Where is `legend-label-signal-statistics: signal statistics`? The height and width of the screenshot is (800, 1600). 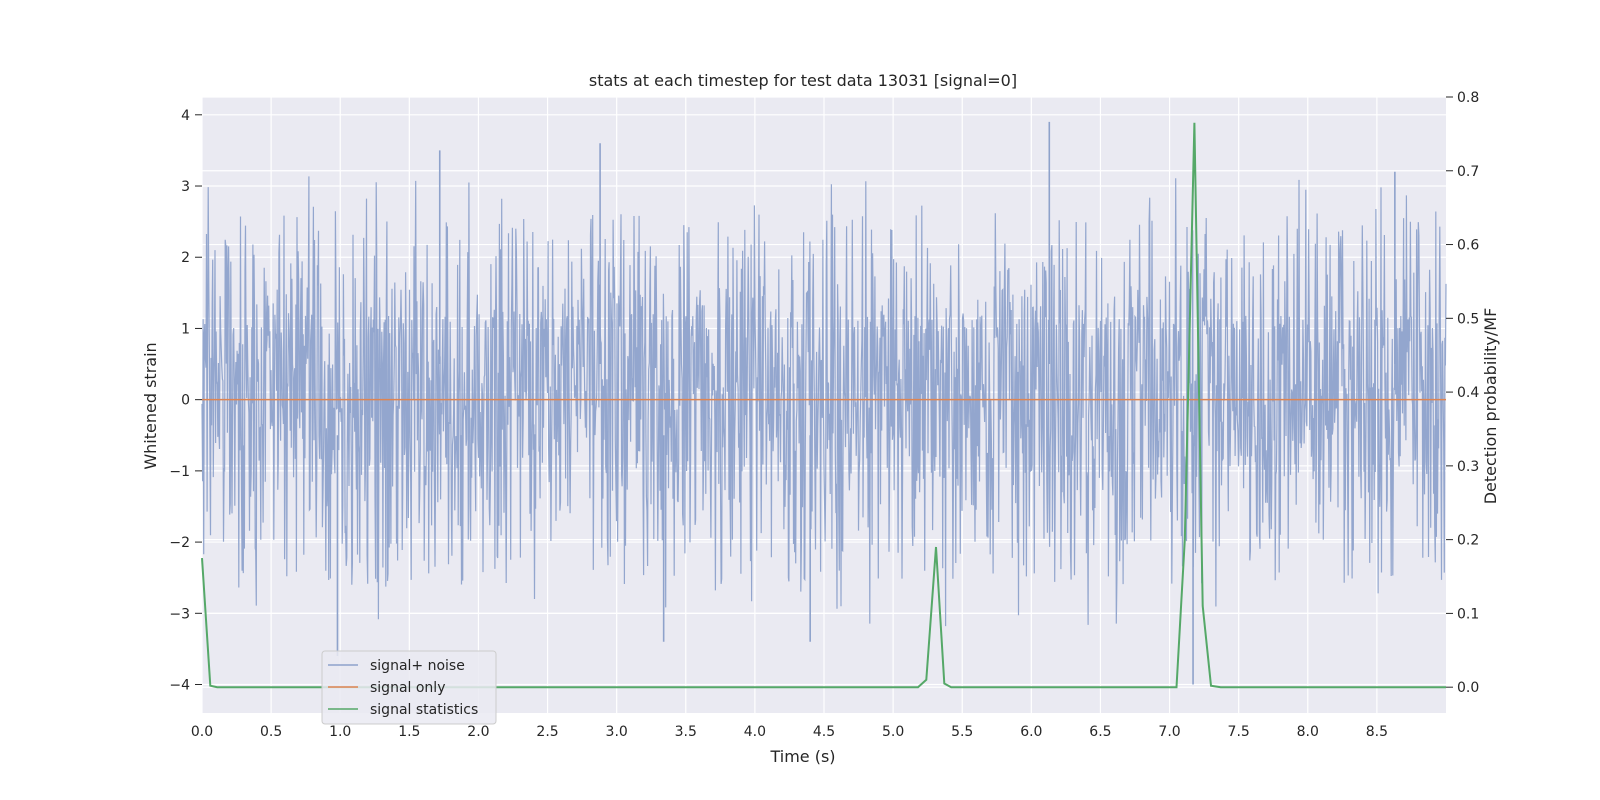
legend-label-signal-statistics: signal statistics is located at coordinates (424, 710).